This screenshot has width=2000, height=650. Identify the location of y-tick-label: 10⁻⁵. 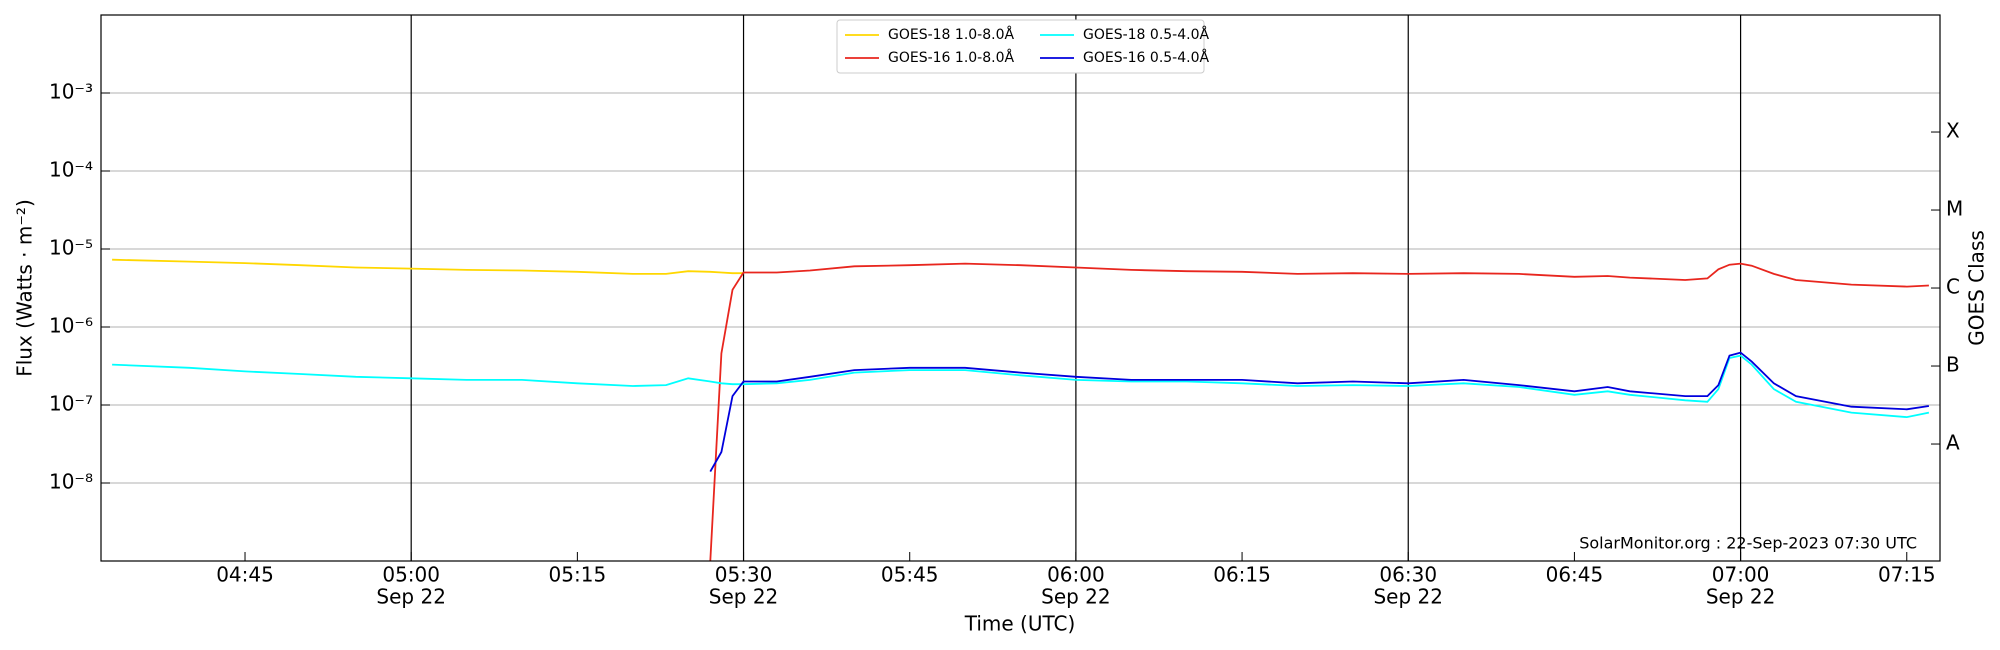
(71, 248).